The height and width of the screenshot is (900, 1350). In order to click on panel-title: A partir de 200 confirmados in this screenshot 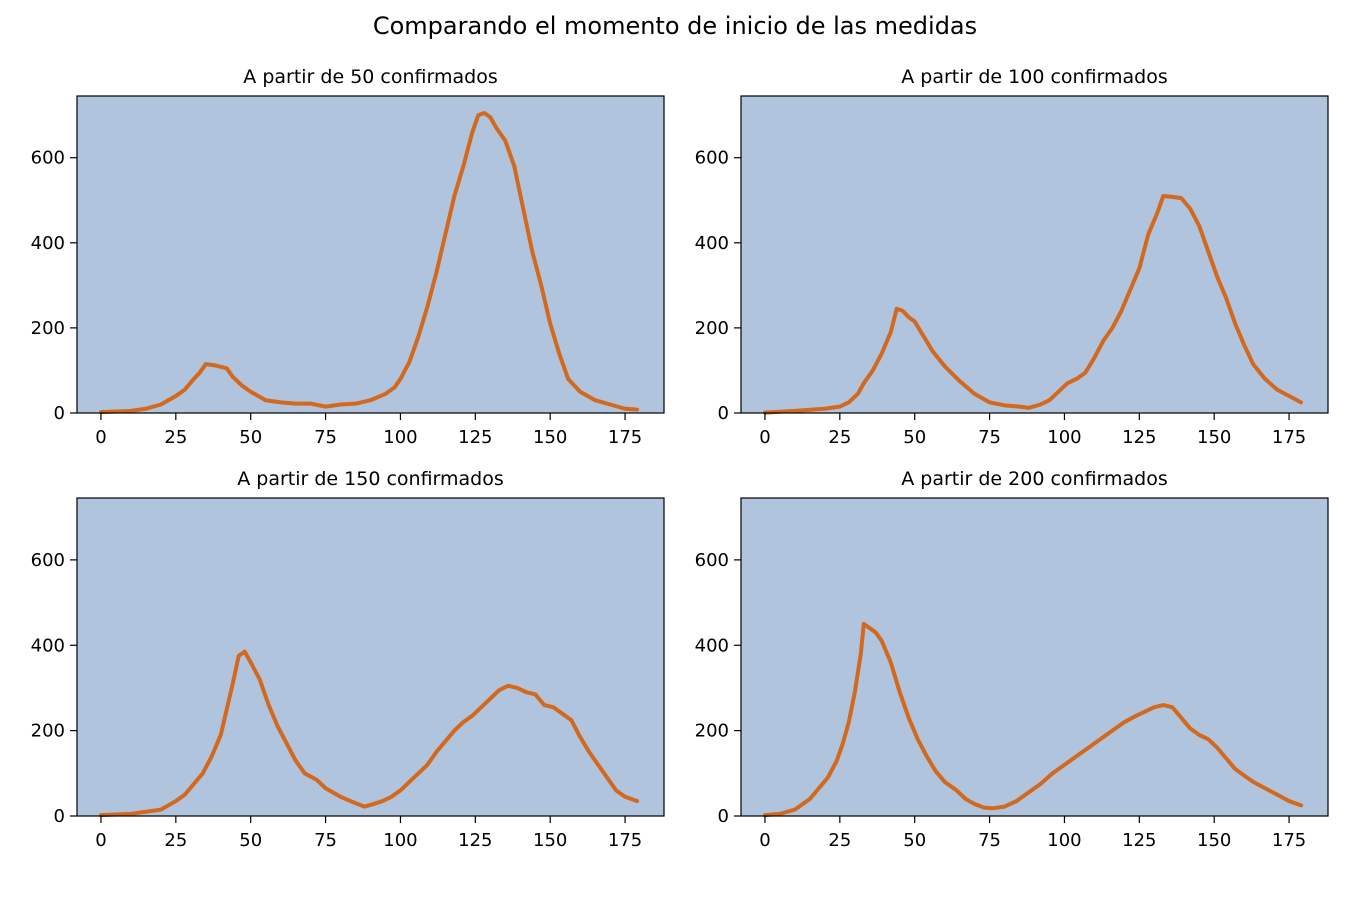, I will do `click(1034, 479)`.